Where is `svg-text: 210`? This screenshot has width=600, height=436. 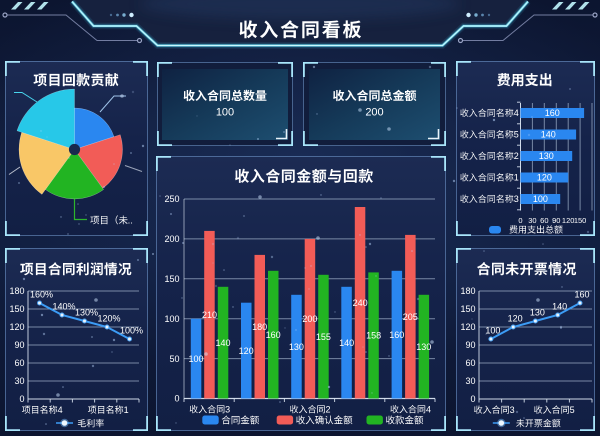
svg-text: 210 is located at coordinates (209, 315).